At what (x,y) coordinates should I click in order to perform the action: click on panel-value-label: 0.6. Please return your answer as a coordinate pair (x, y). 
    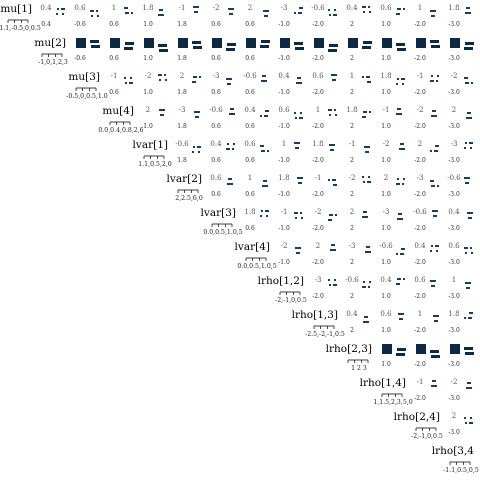
    Looking at the image, I should click on (80, 8).